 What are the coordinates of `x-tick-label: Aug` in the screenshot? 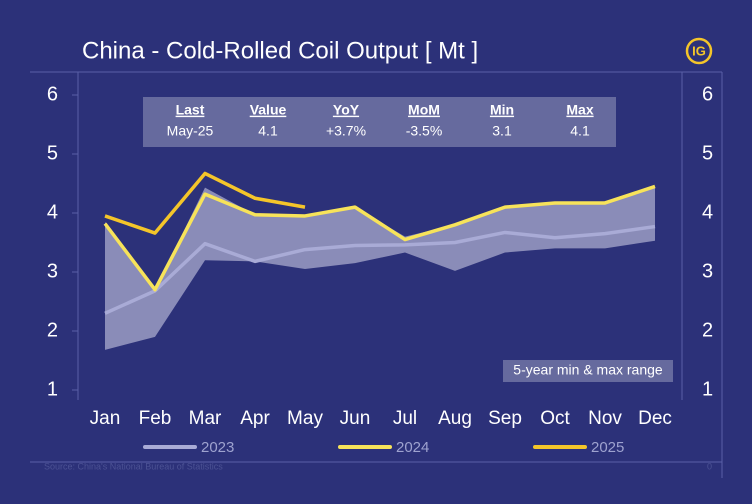 It's located at (455, 418).